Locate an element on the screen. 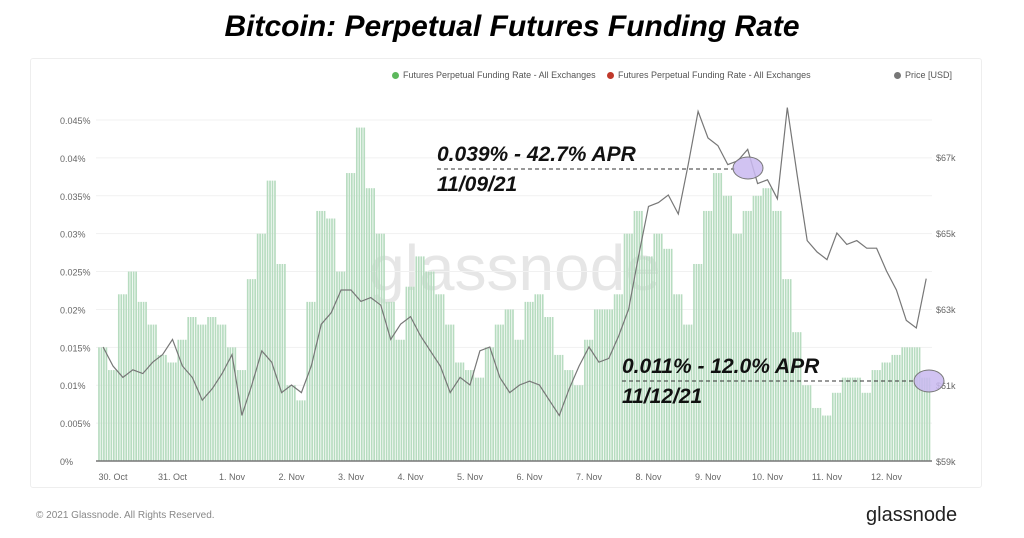 The width and height of the screenshot is (1024, 538). y-left-tick-label: 0.005% is located at coordinates (75, 424).